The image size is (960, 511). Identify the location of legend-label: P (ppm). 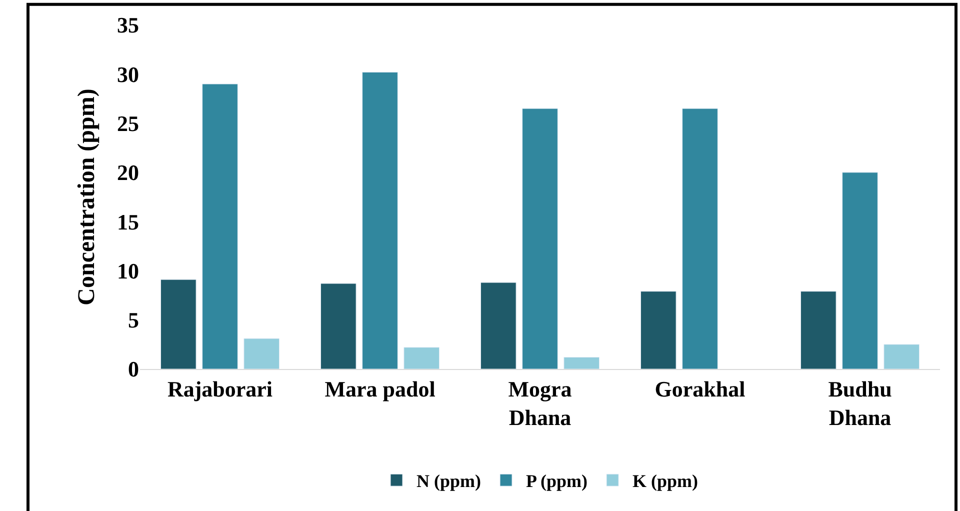
(557, 481).